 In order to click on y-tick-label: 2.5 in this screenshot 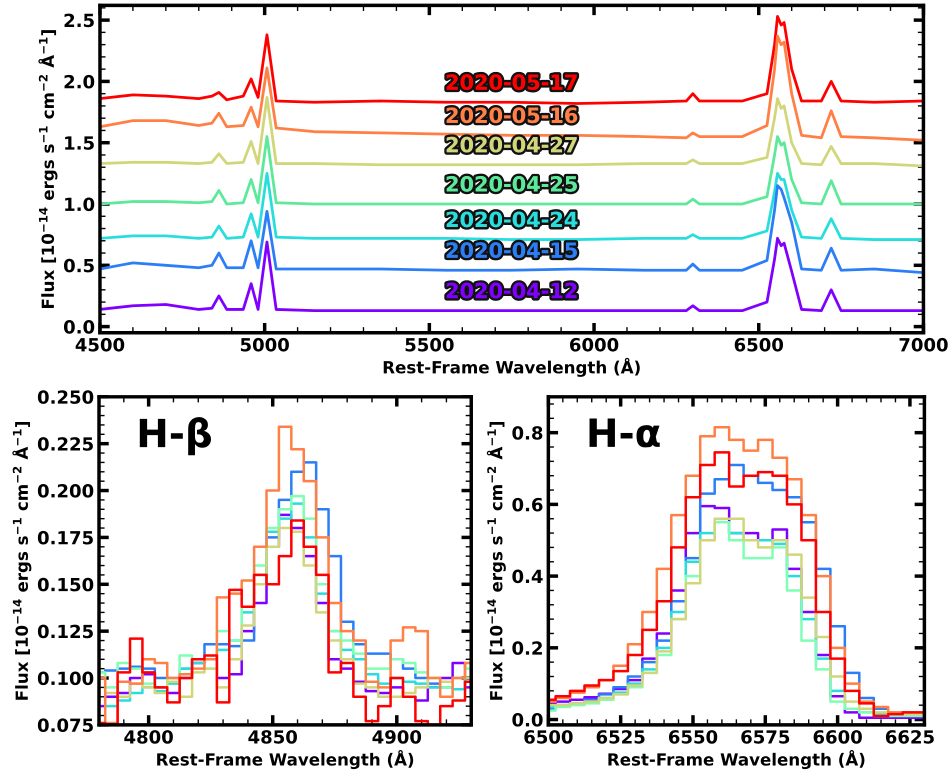, I will do `click(79, 21)`.